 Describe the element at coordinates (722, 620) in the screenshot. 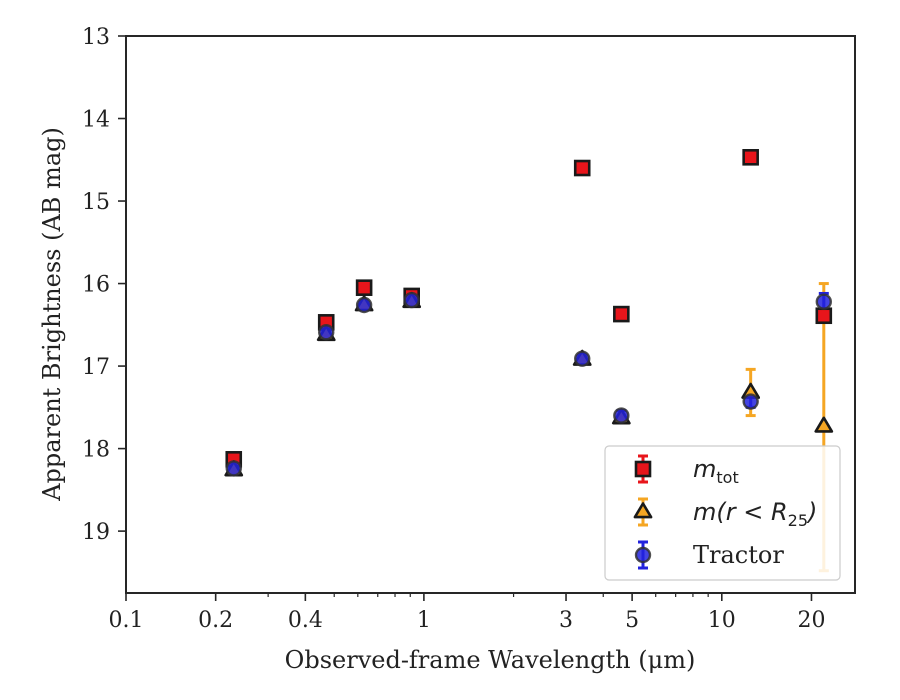

I see `x-tick-label: 10` at that location.